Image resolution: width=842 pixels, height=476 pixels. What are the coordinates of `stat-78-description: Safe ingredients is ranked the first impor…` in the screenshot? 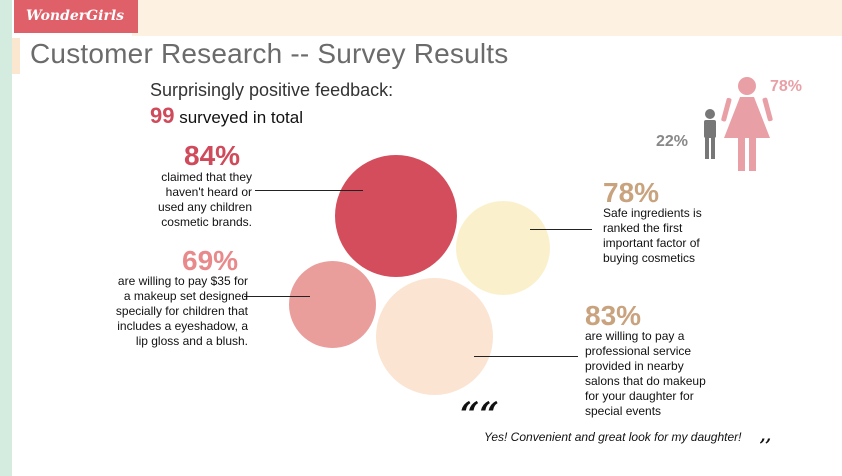 It's located at (652, 235).